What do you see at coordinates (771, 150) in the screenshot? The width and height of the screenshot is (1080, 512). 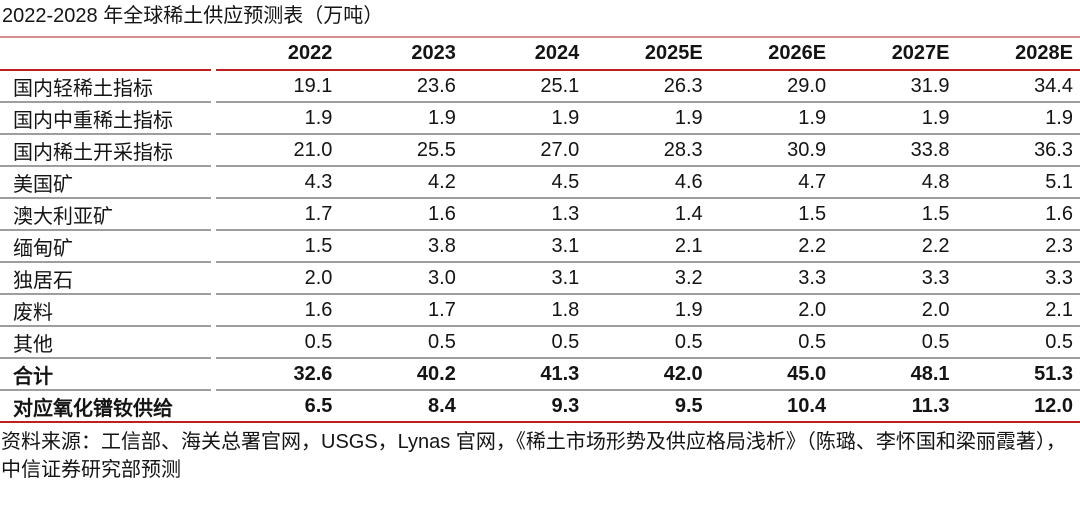 I see `value-cell: 30.9` at bounding box center [771, 150].